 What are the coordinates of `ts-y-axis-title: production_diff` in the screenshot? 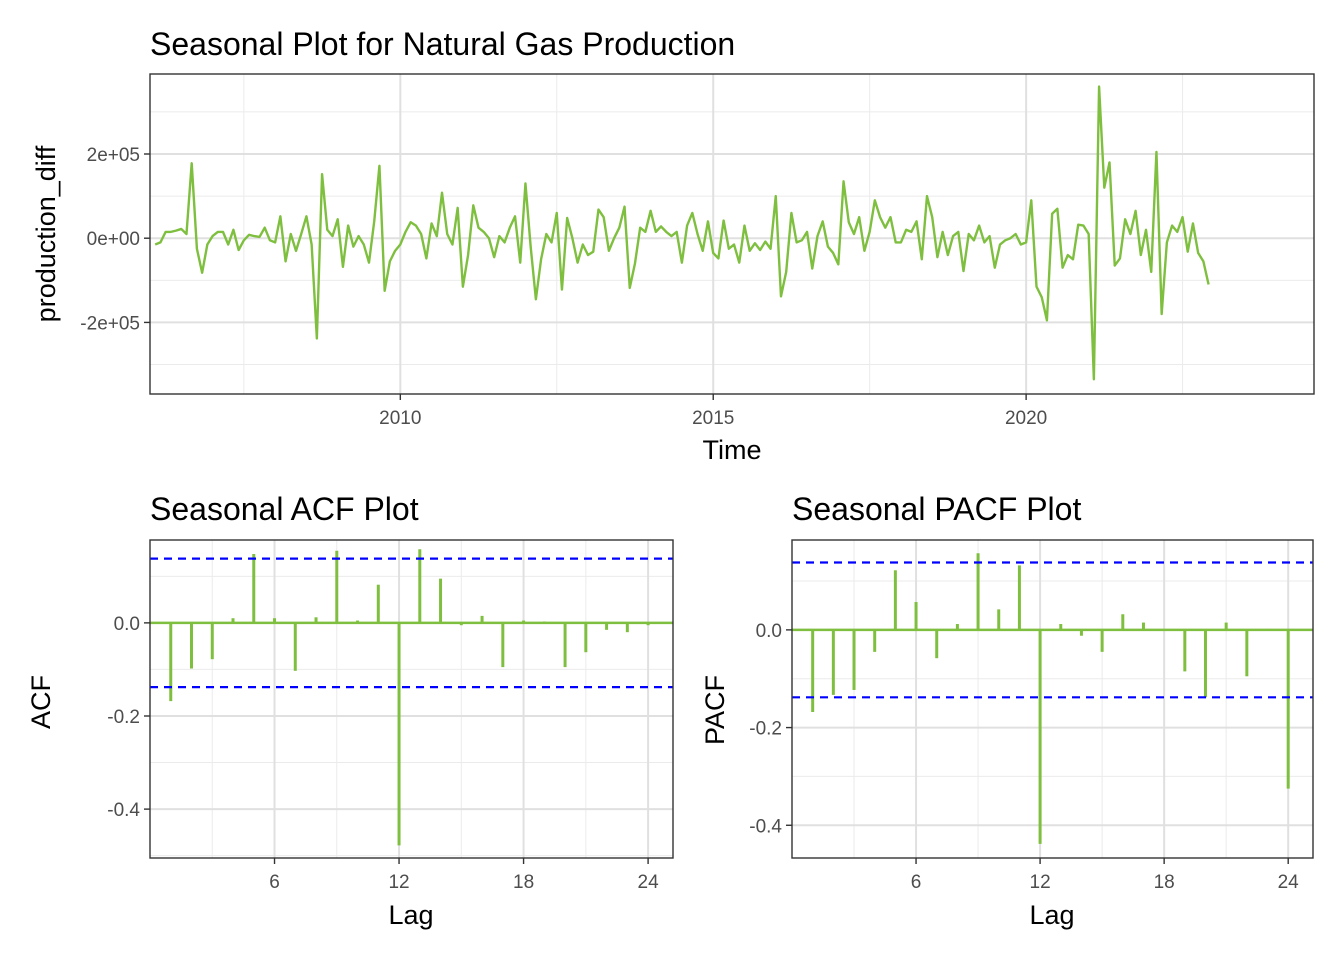 It's located at (46, 233).